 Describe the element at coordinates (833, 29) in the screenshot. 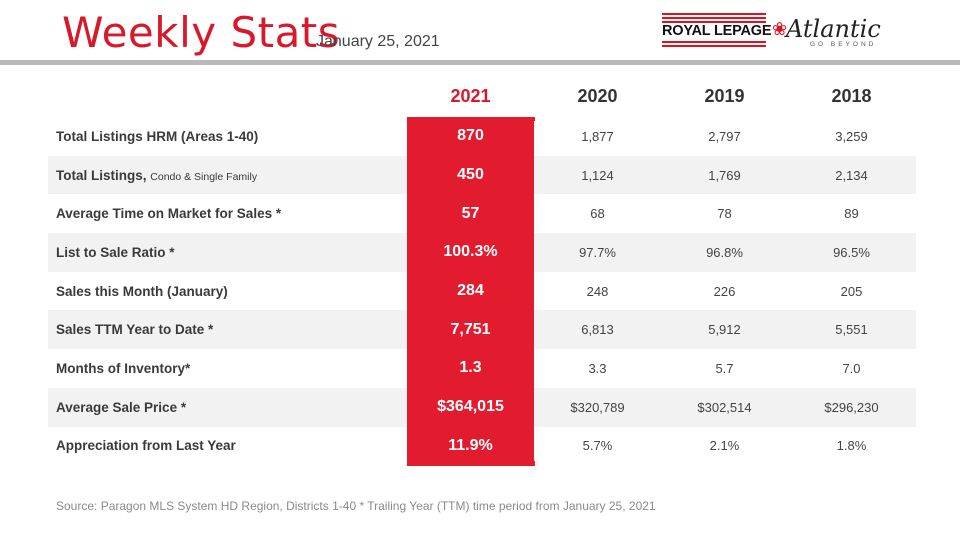

I see `atlantic-wordmark: Atlantic` at that location.